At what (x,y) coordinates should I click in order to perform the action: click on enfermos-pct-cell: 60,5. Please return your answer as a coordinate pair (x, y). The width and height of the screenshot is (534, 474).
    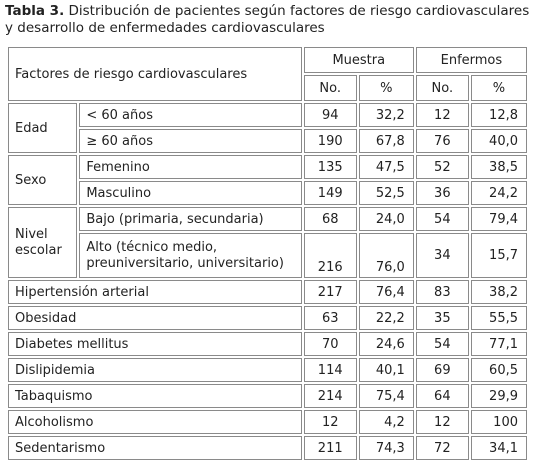
    Looking at the image, I should click on (498, 370).